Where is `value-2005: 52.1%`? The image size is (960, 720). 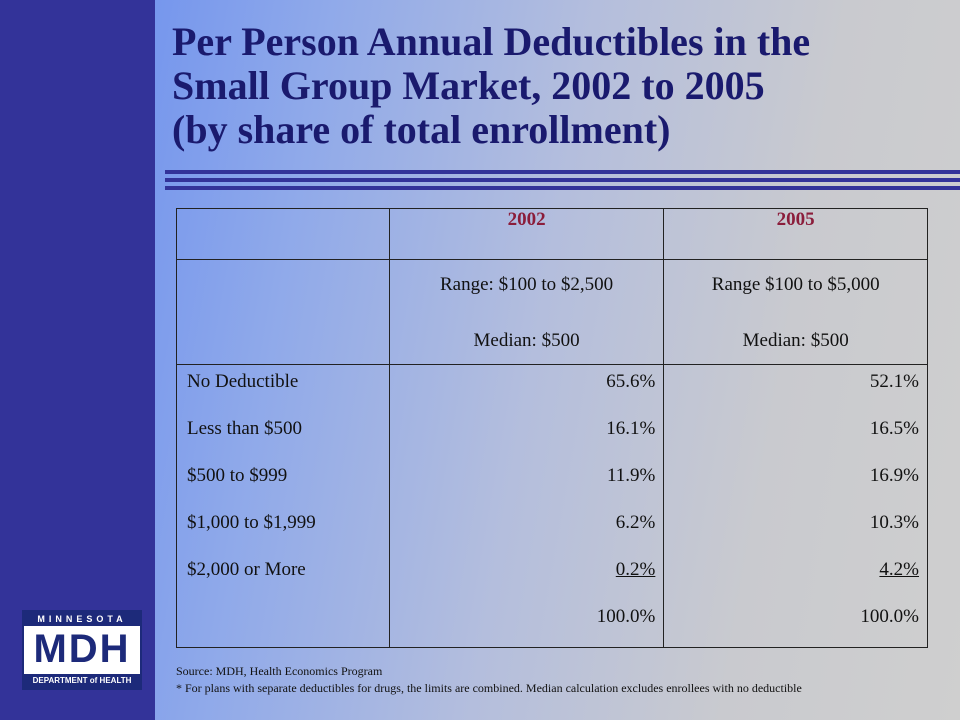
value-2005: 52.1% is located at coordinates (894, 381).